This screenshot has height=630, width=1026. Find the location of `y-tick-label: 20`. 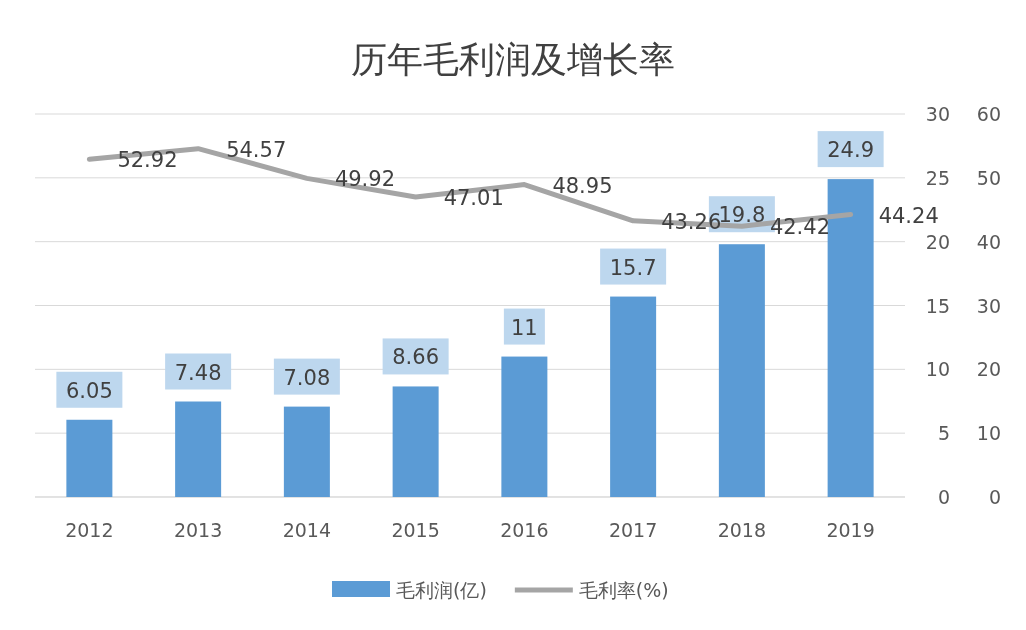

y-tick-label: 20 is located at coordinates (937, 241).